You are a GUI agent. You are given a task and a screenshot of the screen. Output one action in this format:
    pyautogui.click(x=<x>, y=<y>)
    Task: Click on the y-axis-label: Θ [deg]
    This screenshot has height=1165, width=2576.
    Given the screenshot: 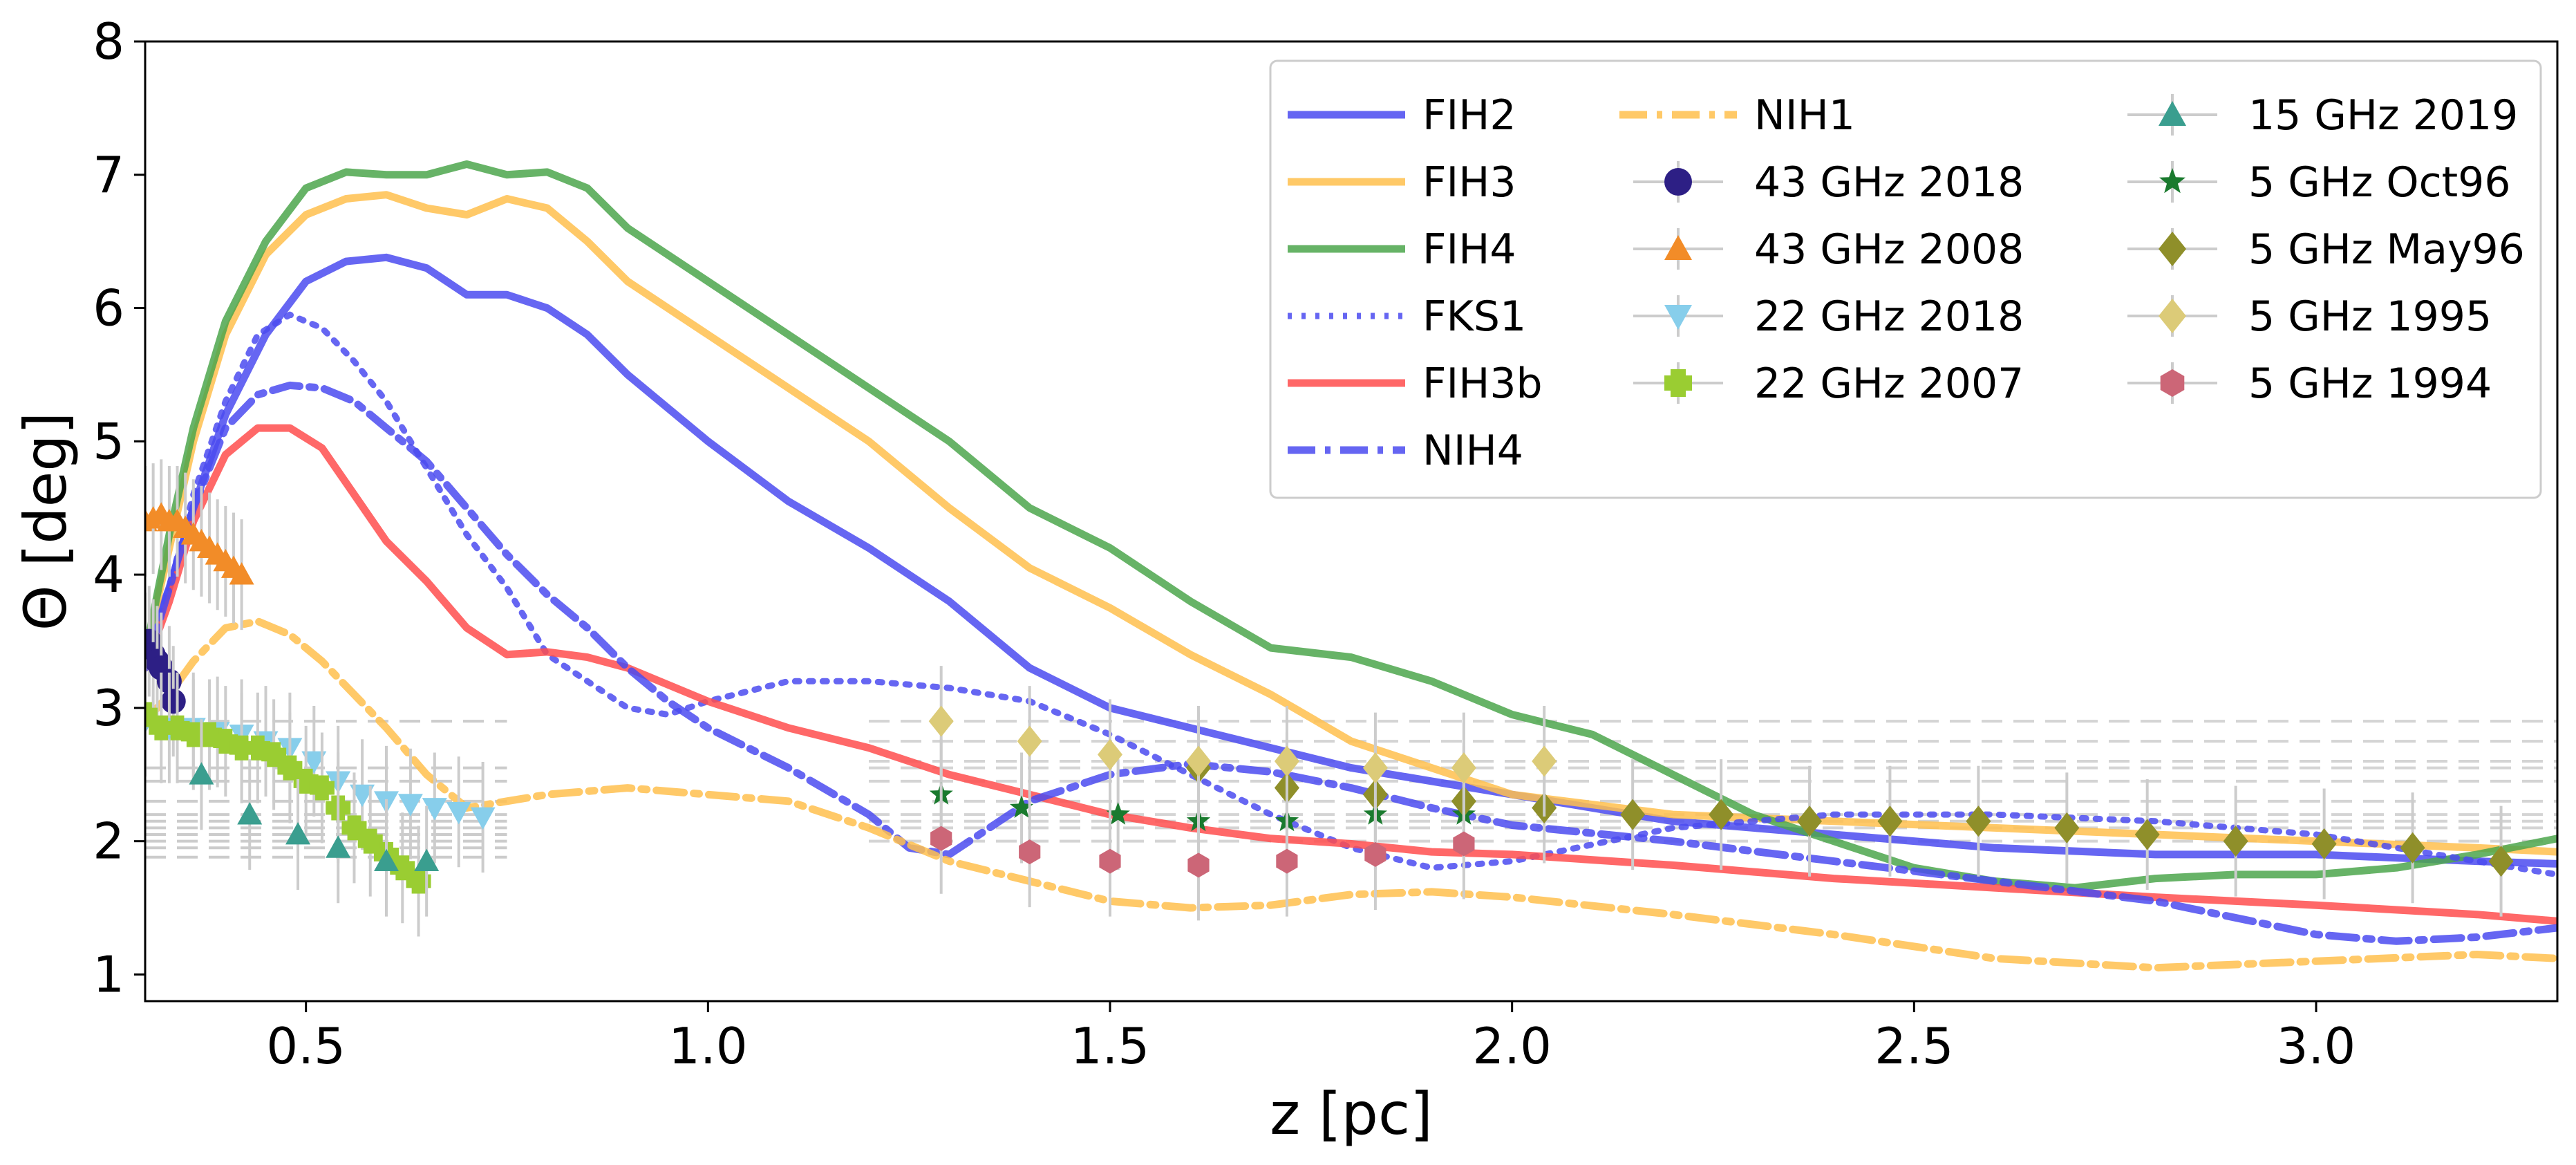 What is the action you would take?
    pyautogui.click(x=45, y=521)
    